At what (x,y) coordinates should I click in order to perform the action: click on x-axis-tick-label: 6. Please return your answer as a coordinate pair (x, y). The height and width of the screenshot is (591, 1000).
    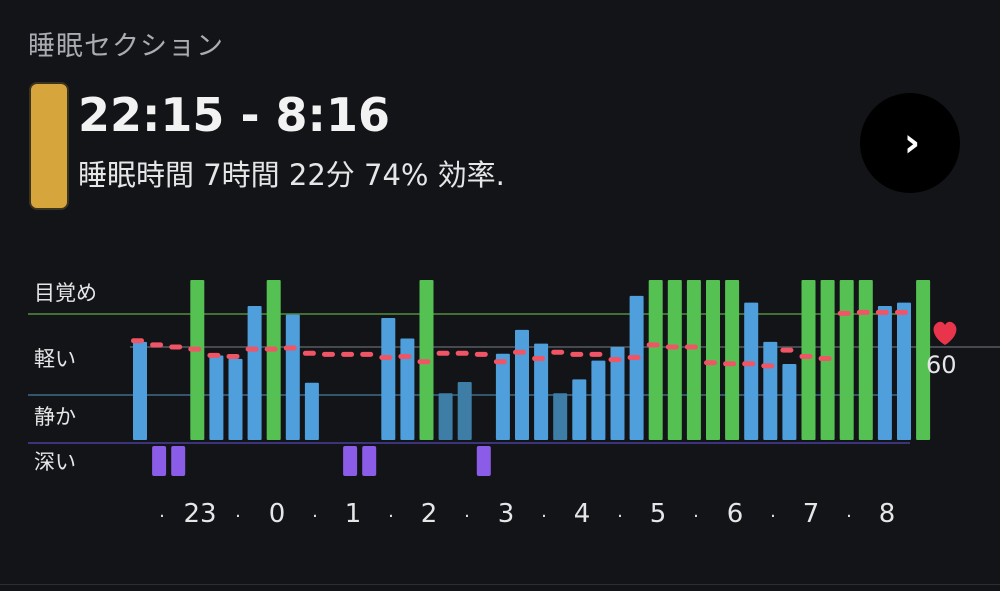
    Looking at the image, I should click on (735, 514).